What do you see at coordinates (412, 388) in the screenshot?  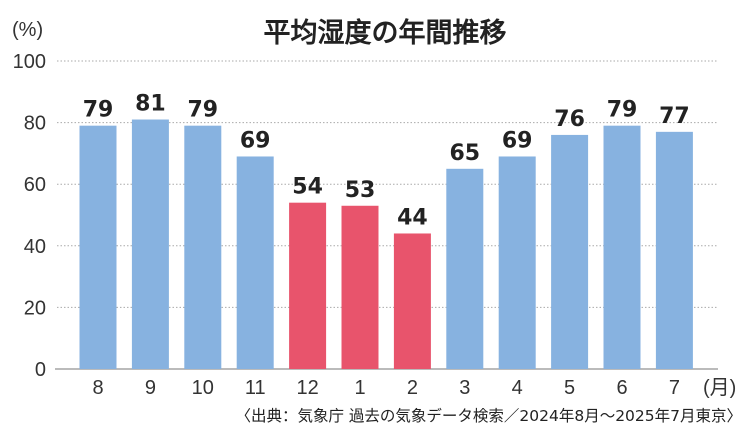 I see `x-tick-label: 2` at bounding box center [412, 388].